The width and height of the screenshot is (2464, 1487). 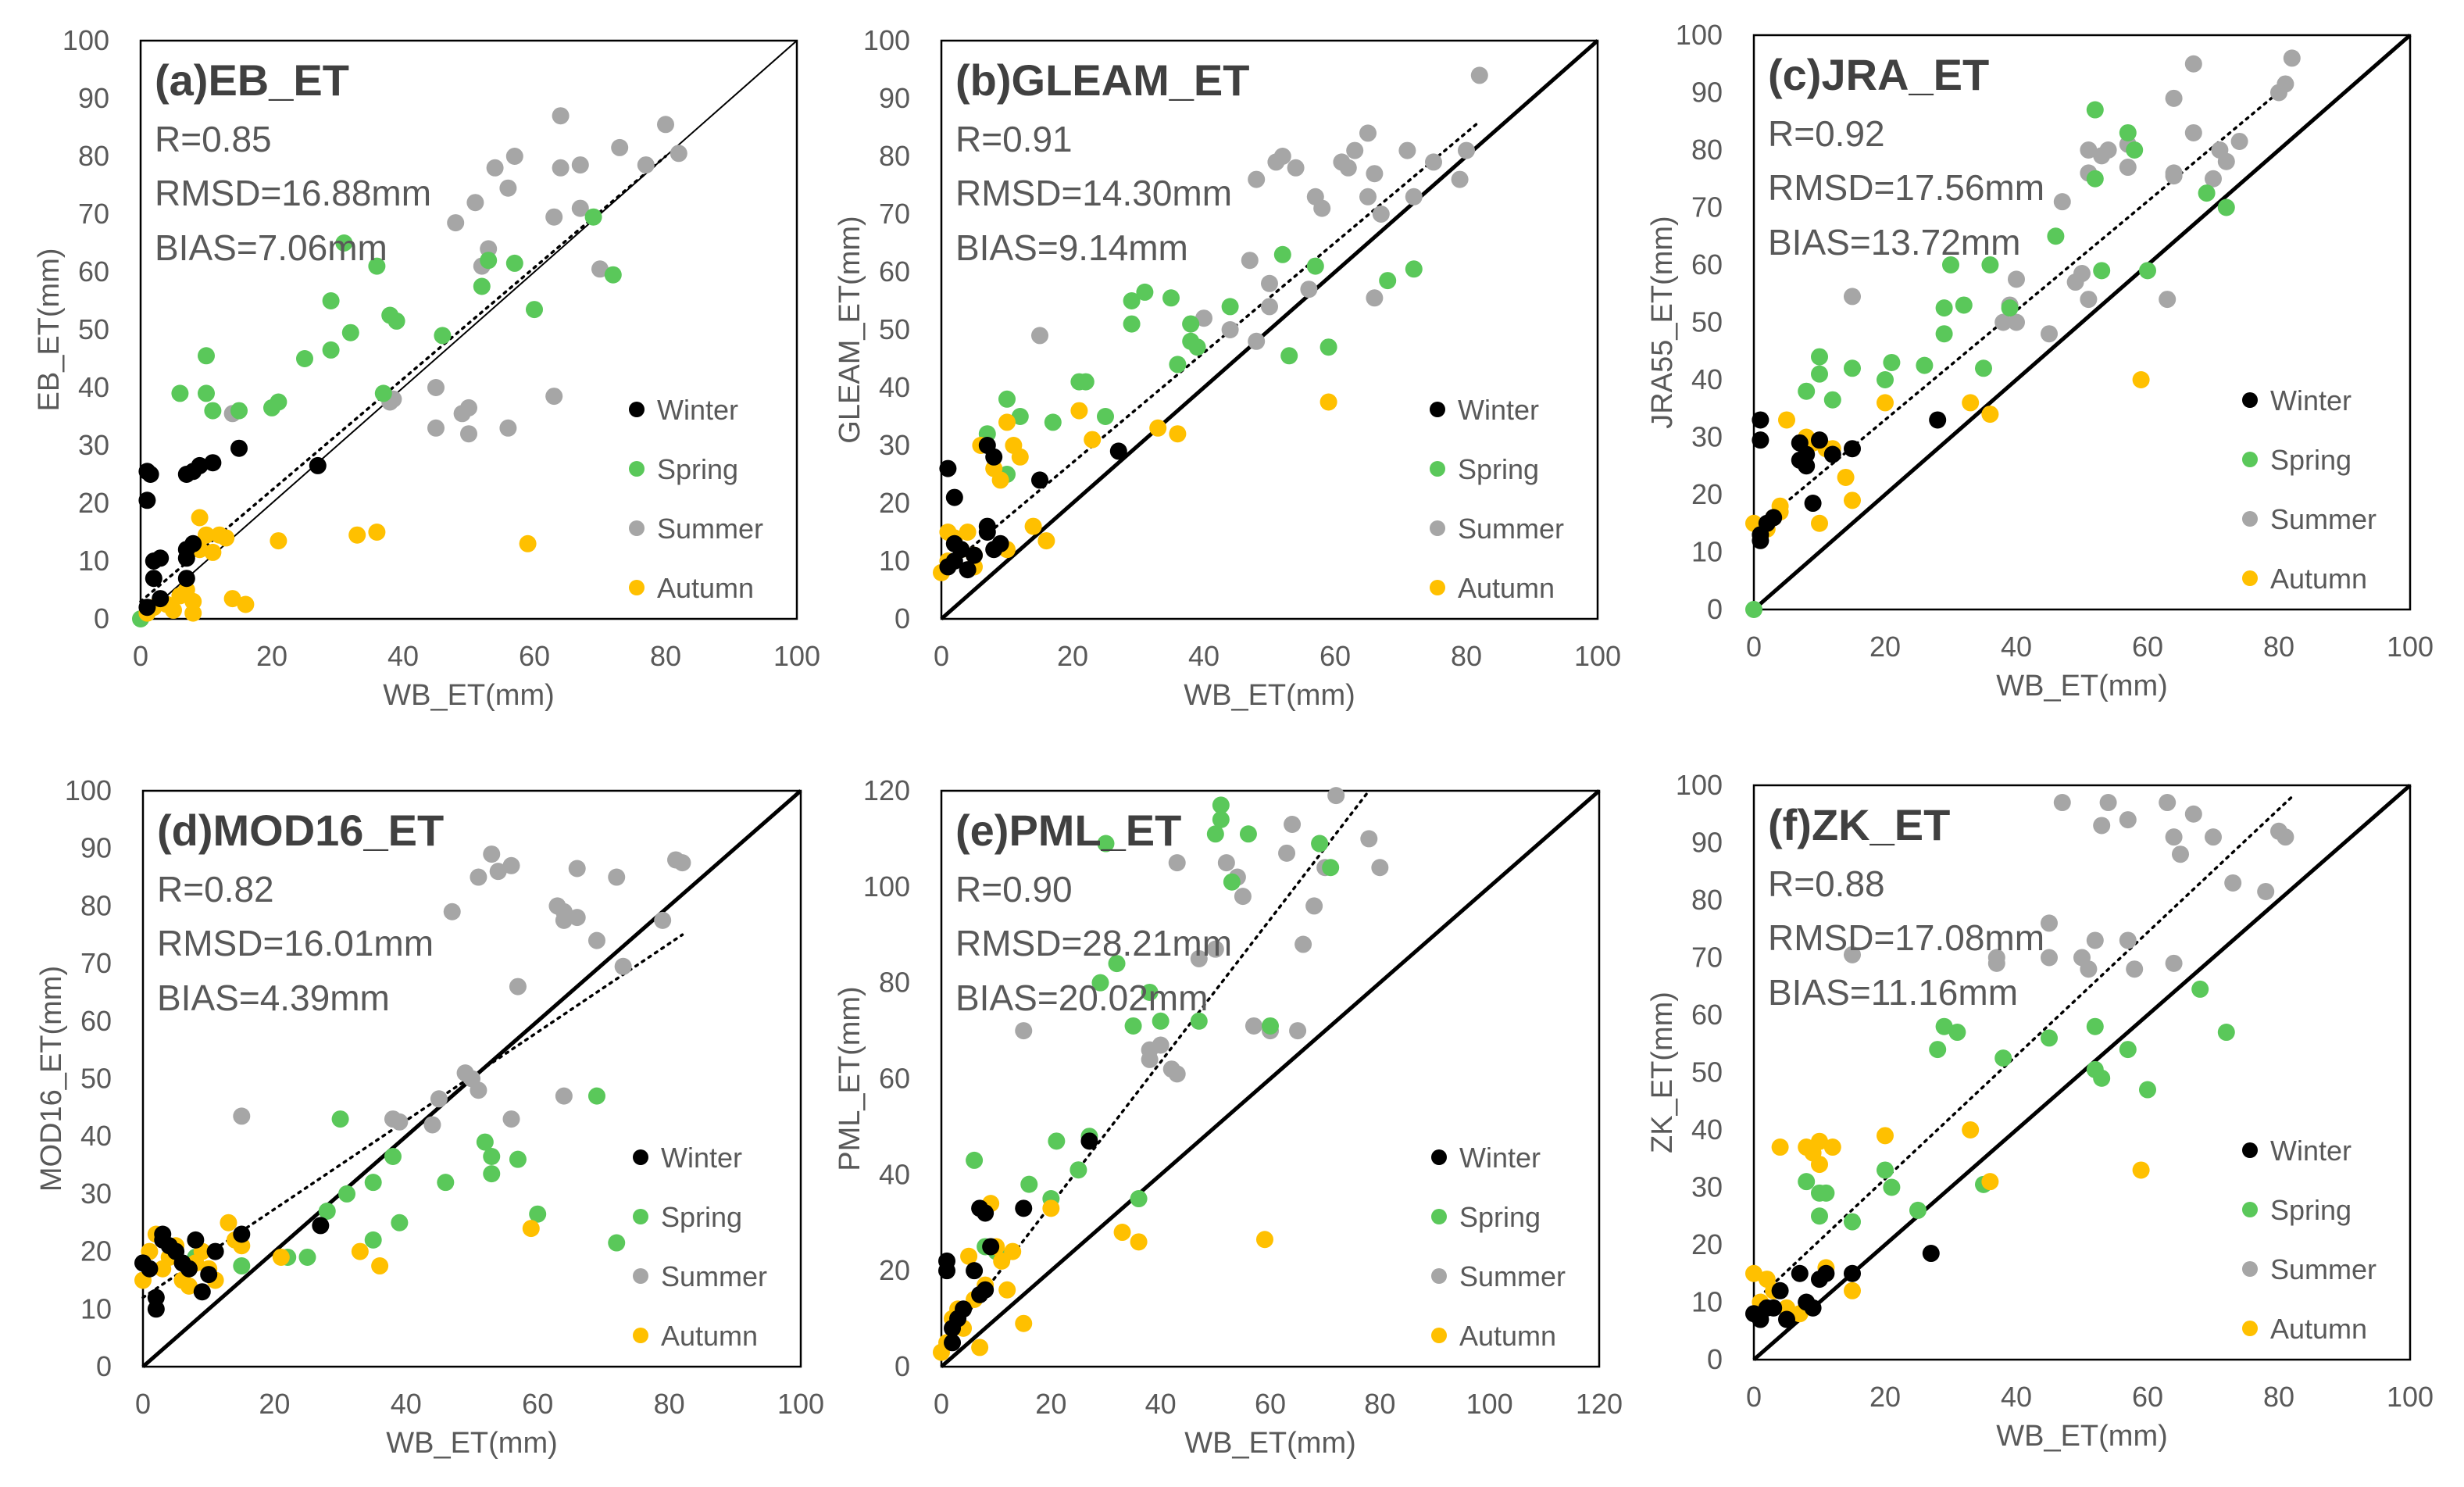 I want to click on y-tick-label: 100, so click(x=886, y=886).